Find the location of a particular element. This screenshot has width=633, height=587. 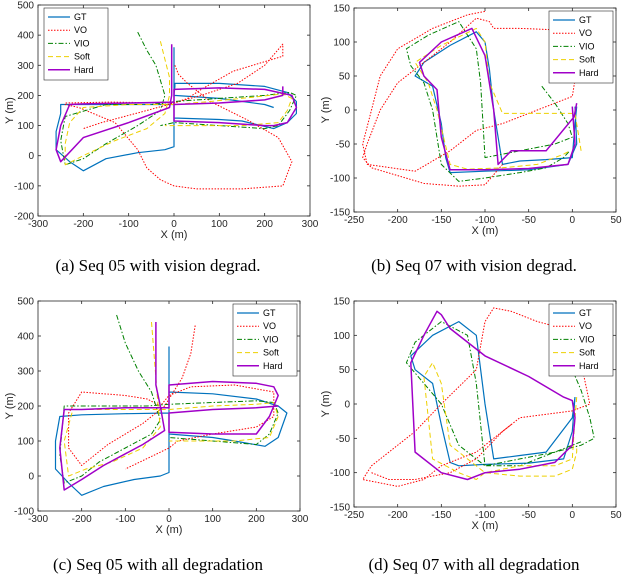

series-line-hard-b is located at coordinates (498, 99).